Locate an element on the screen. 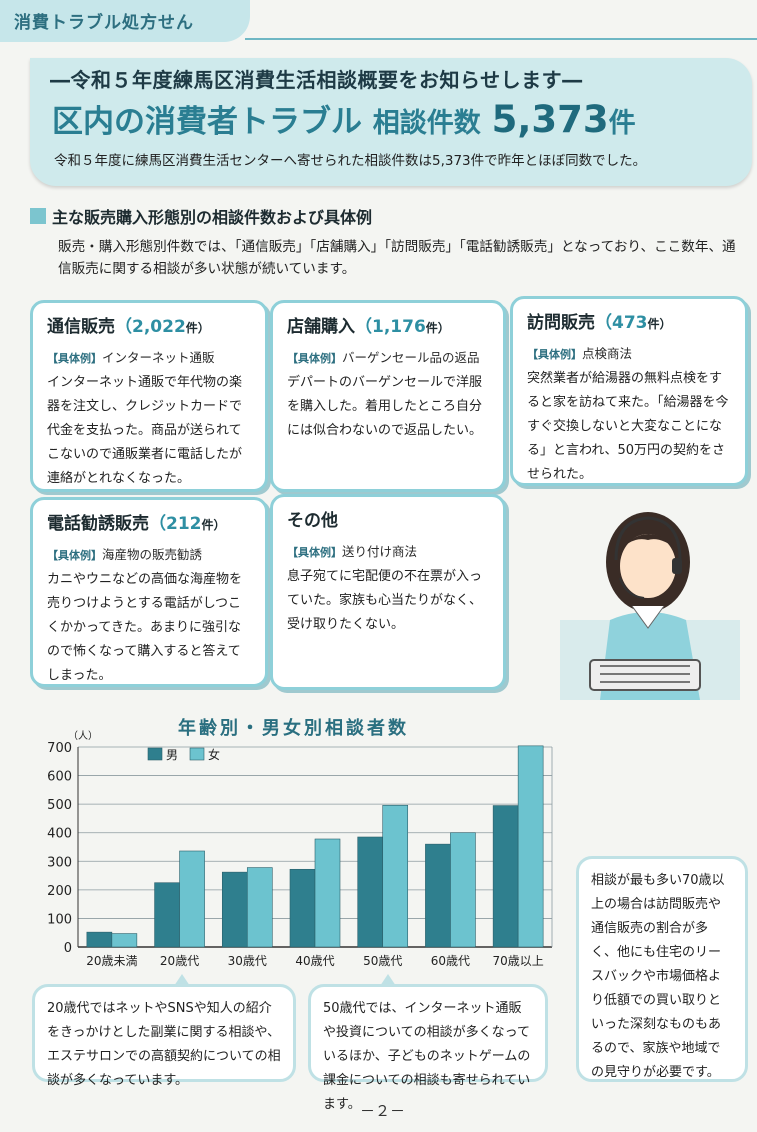  card-example: 【具体例】バーゲンセール品の返品 is located at coordinates (383, 357).